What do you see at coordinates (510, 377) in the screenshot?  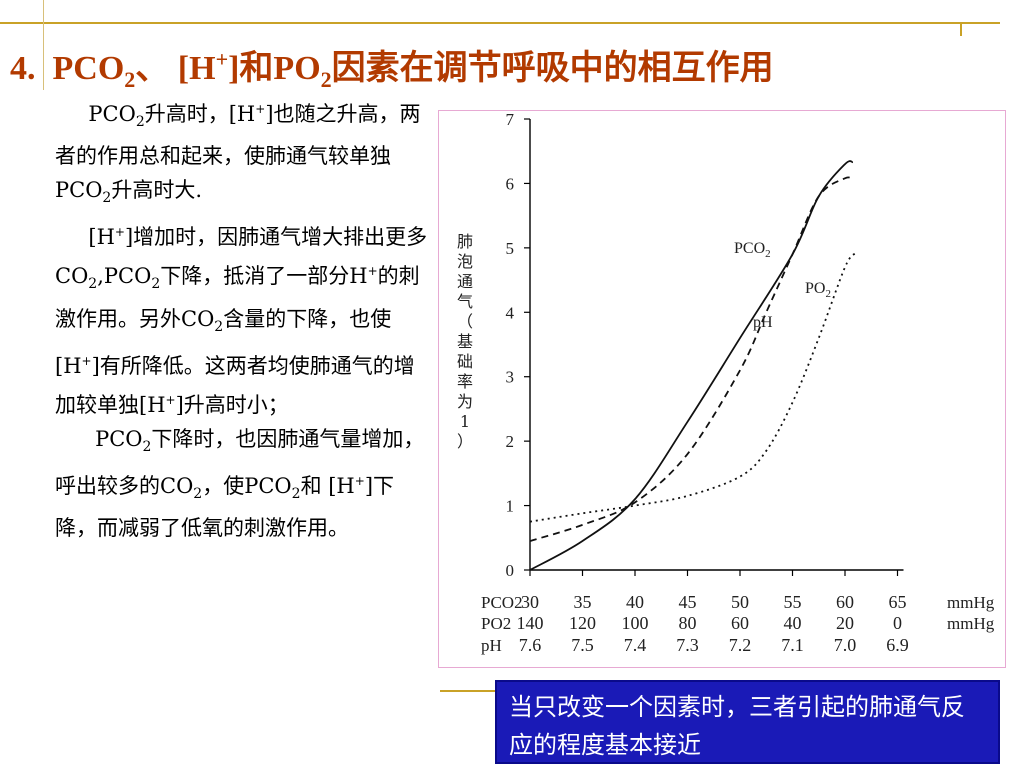 I see `y-tick-label: 3` at bounding box center [510, 377].